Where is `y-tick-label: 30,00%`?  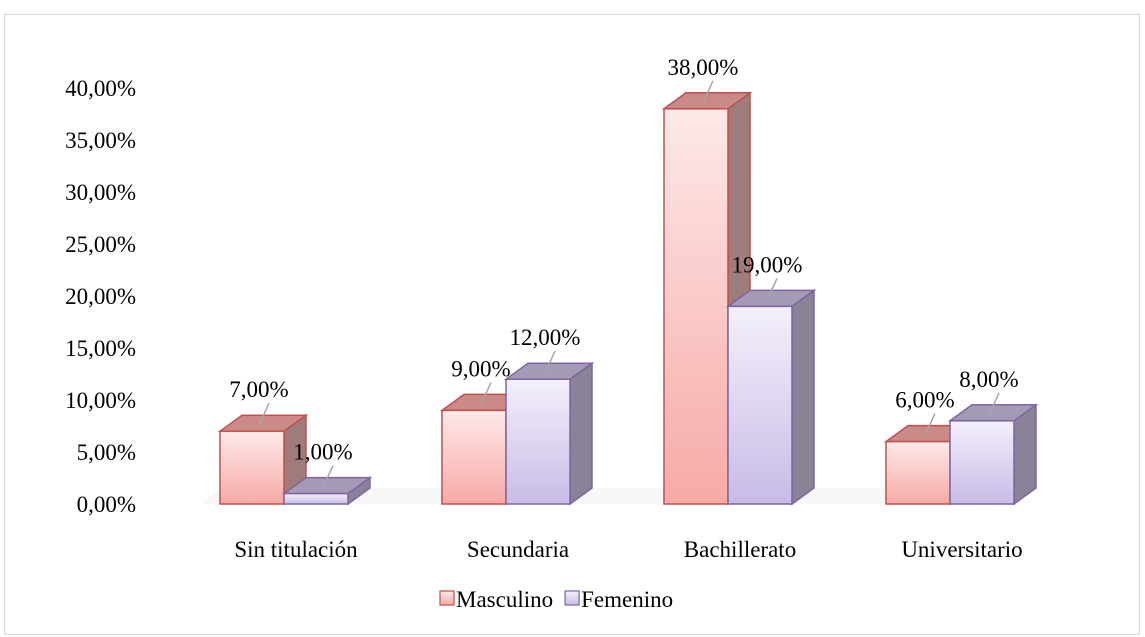 y-tick-label: 30,00% is located at coordinates (100, 192).